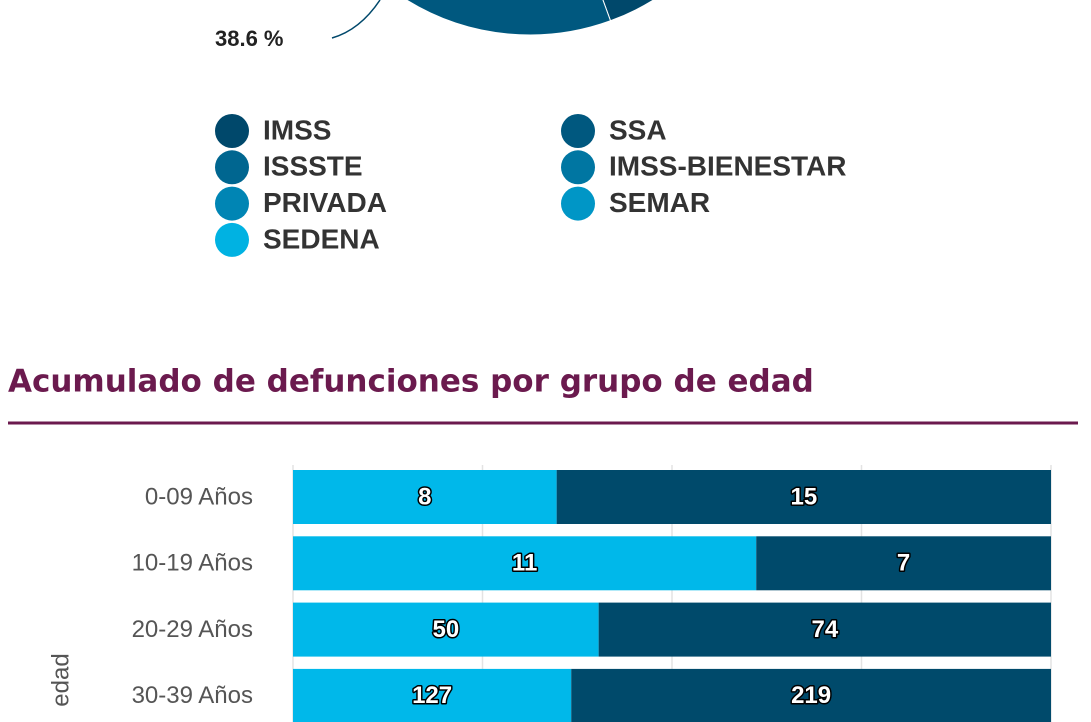 The width and height of the screenshot is (1091, 722). Describe the element at coordinates (356, 19) in the screenshot. I see `leader-line` at that location.